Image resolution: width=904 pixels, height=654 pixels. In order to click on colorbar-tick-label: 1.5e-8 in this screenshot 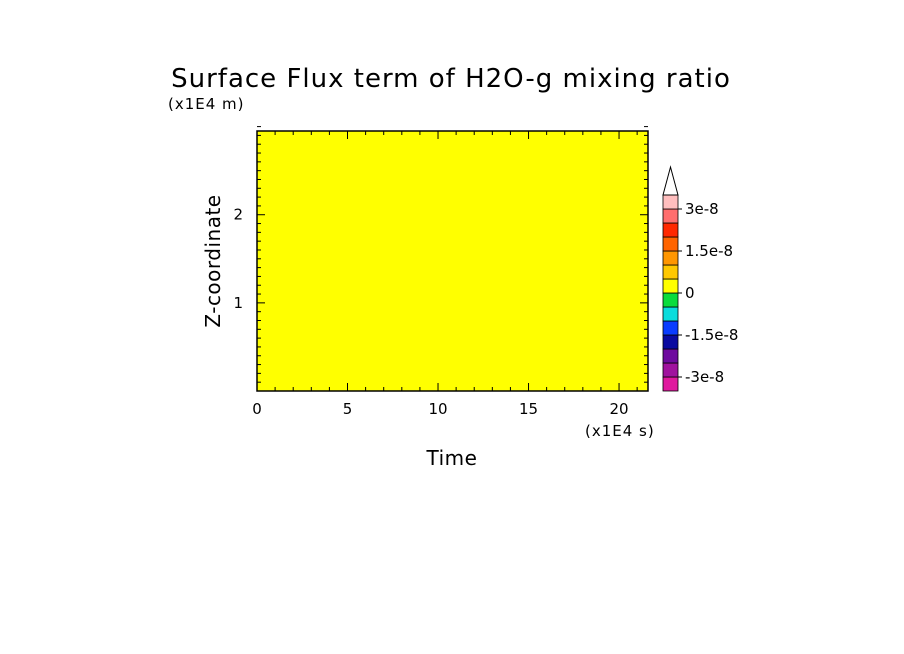, I will do `click(709, 251)`.